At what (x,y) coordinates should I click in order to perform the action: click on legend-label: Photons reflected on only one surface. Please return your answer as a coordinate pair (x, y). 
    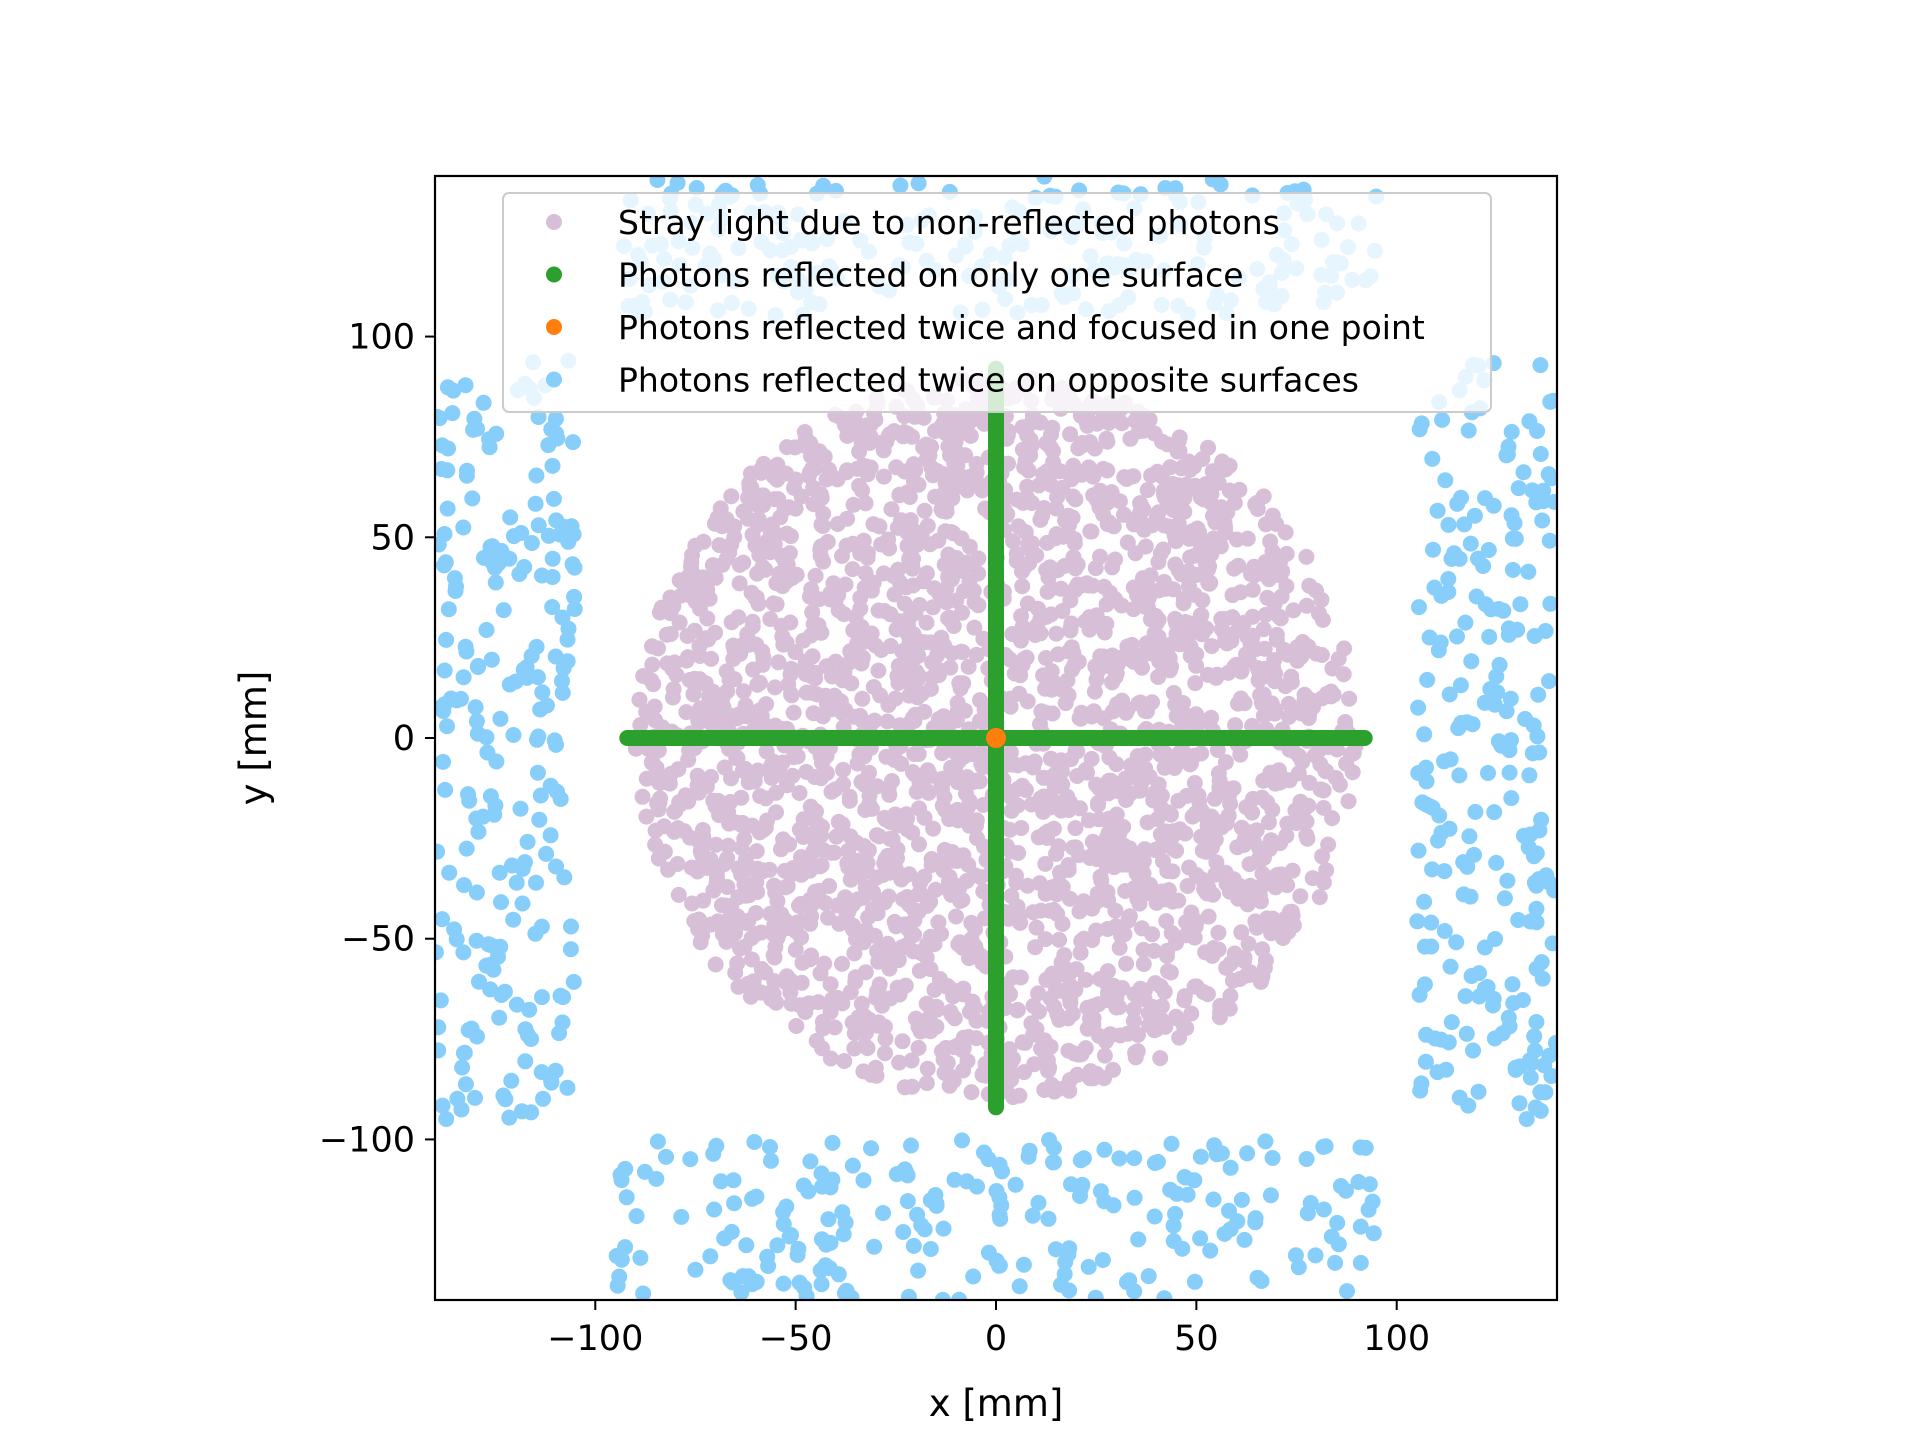
    Looking at the image, I should click on (931, 275).